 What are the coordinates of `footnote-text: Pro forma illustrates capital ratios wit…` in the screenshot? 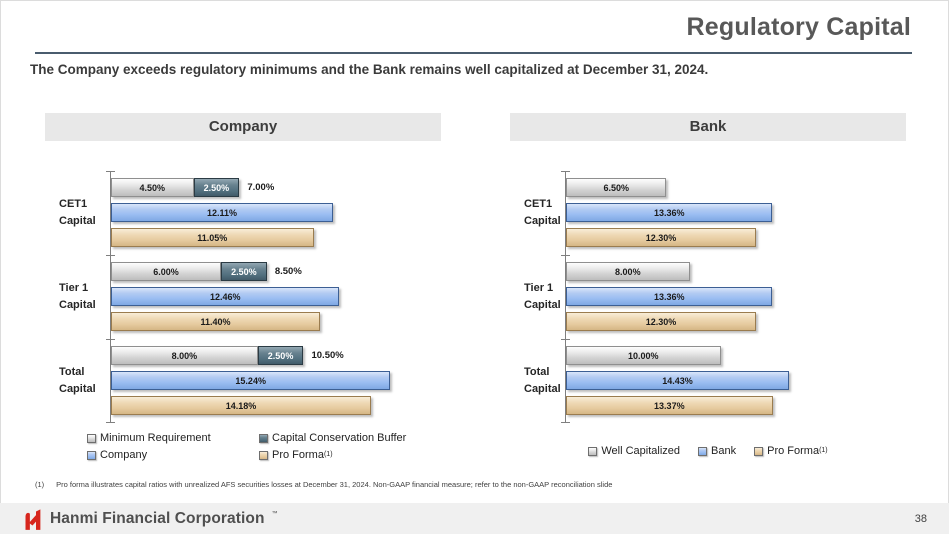 It's located at (334, 484).